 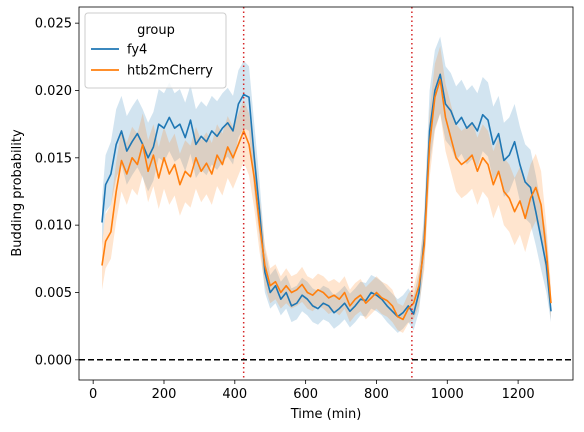 What do you see at coordinates (164, 394) in the screenshot?
I see `x-tick-label: 200` at bounding box center [164, 394].